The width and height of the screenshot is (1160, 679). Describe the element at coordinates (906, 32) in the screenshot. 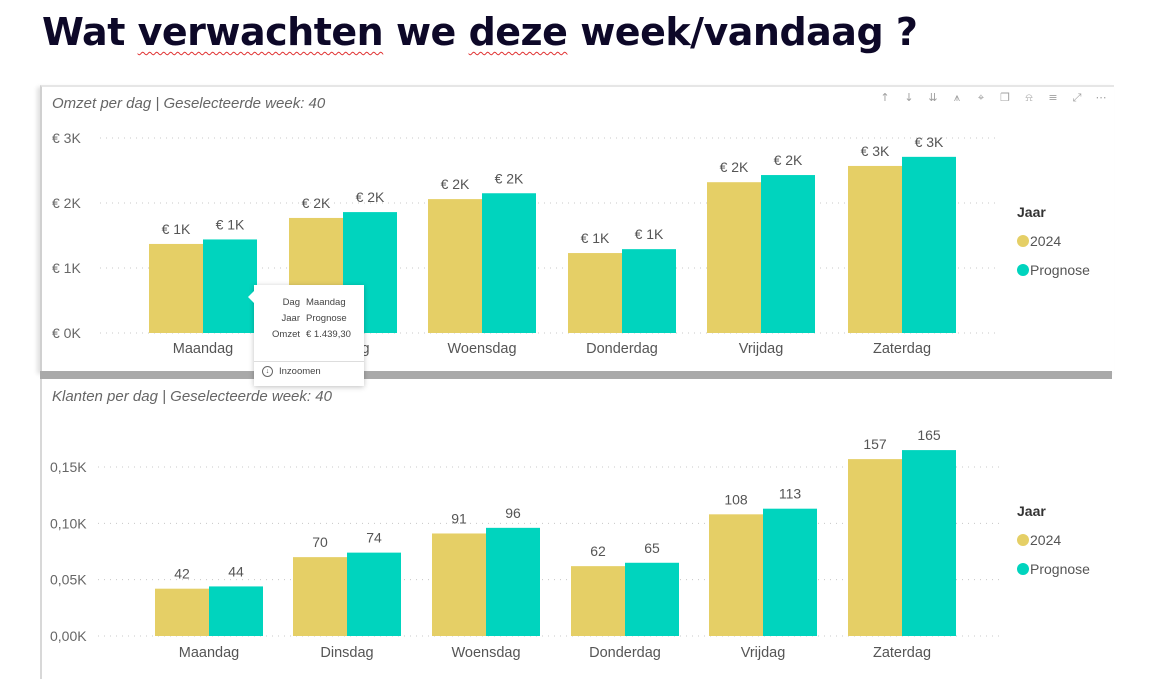

I see `title-word: ?` at that location.